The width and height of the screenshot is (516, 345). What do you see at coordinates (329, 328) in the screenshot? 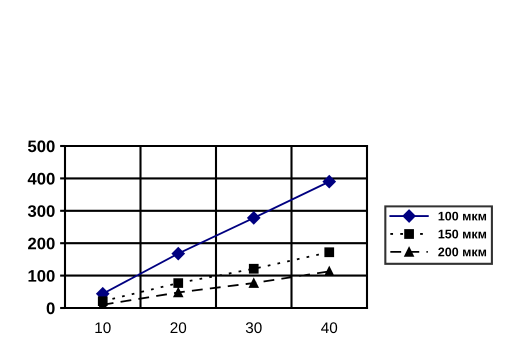
I see `x-tick-label: 40` at bounding box center [329, 328].